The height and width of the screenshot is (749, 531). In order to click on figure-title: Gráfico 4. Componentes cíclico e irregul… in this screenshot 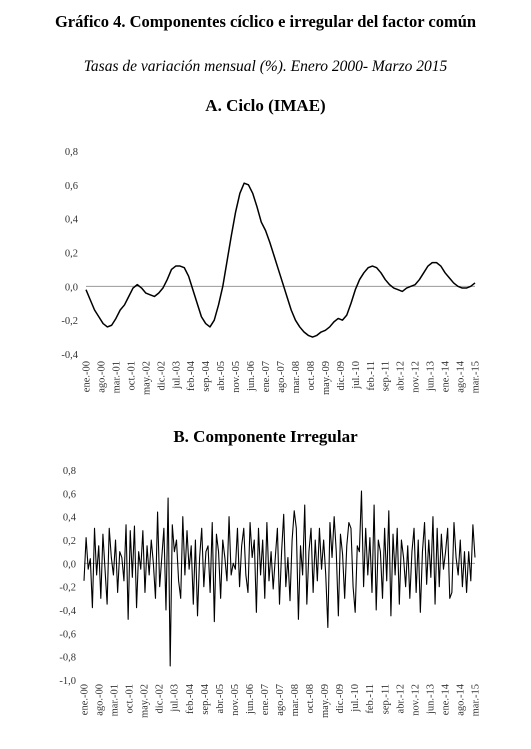, I will do `click(265, 21)`.